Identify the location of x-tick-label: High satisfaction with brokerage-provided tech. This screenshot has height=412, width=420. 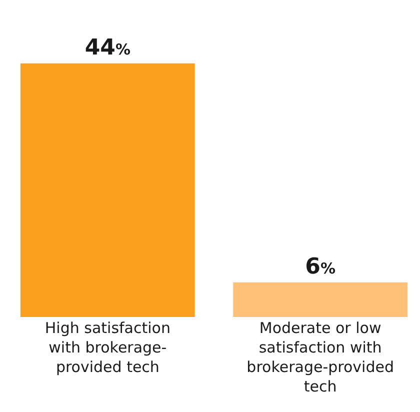
(107, 347).